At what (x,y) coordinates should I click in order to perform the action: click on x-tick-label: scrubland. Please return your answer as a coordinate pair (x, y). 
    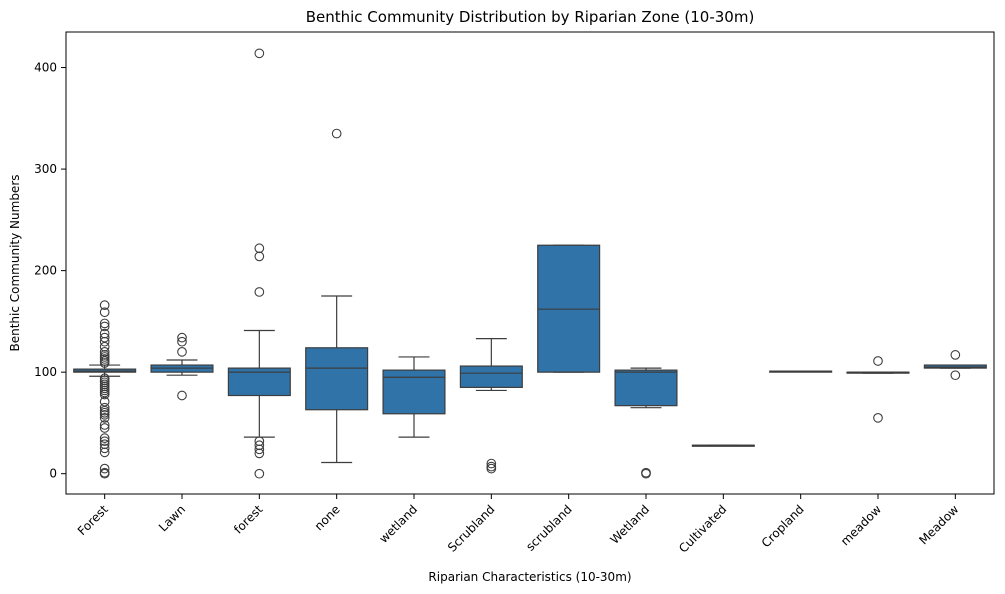
    Looking at the image, I should click on (549, 528).